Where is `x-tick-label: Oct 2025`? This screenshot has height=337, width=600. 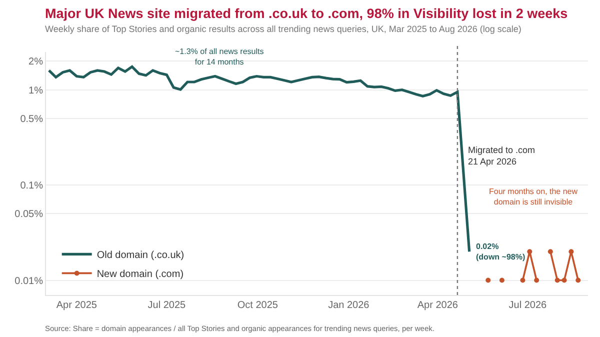
x-tick-label: Oct 2025 is located at coordinates (257, 305).